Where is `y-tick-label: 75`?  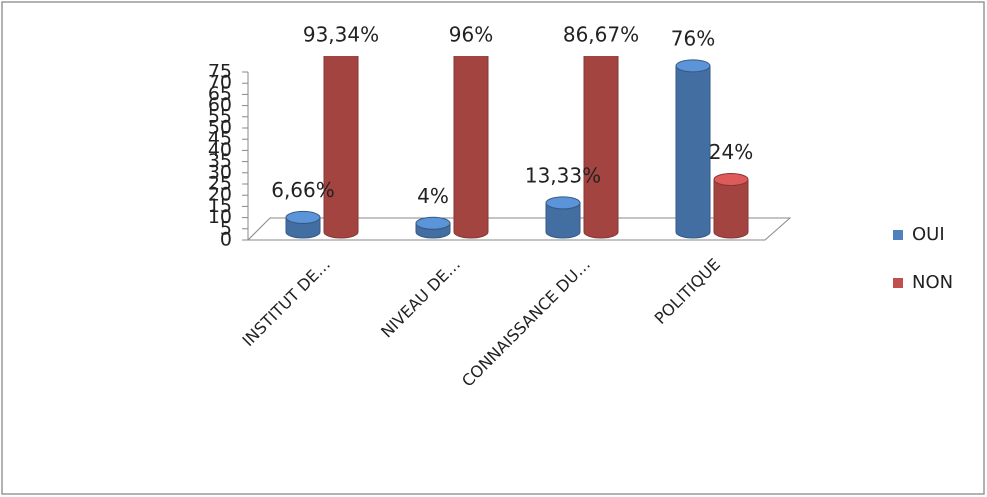 y-tick-label: 75 is located at coordinates (220, 72).